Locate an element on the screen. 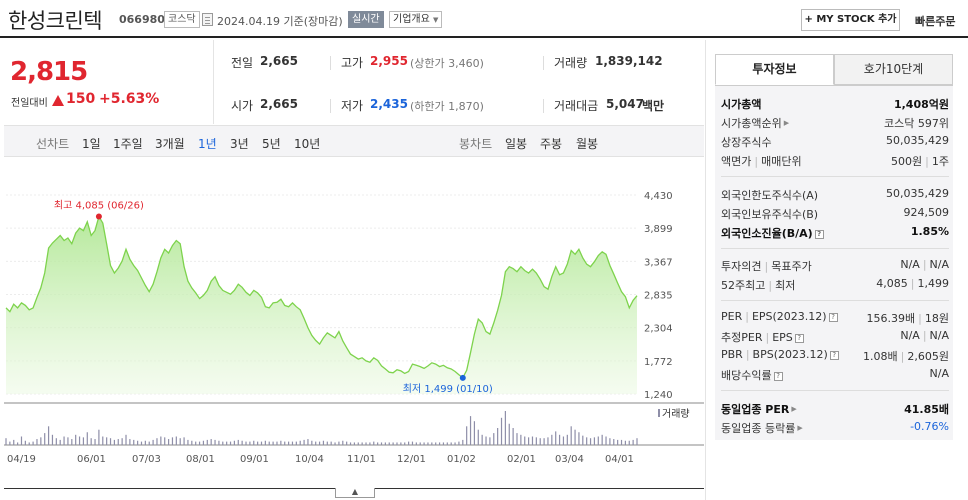 This screenshot has width=968, height=500. shares-label: 상장주식수 is located at coordinates (746, 142).